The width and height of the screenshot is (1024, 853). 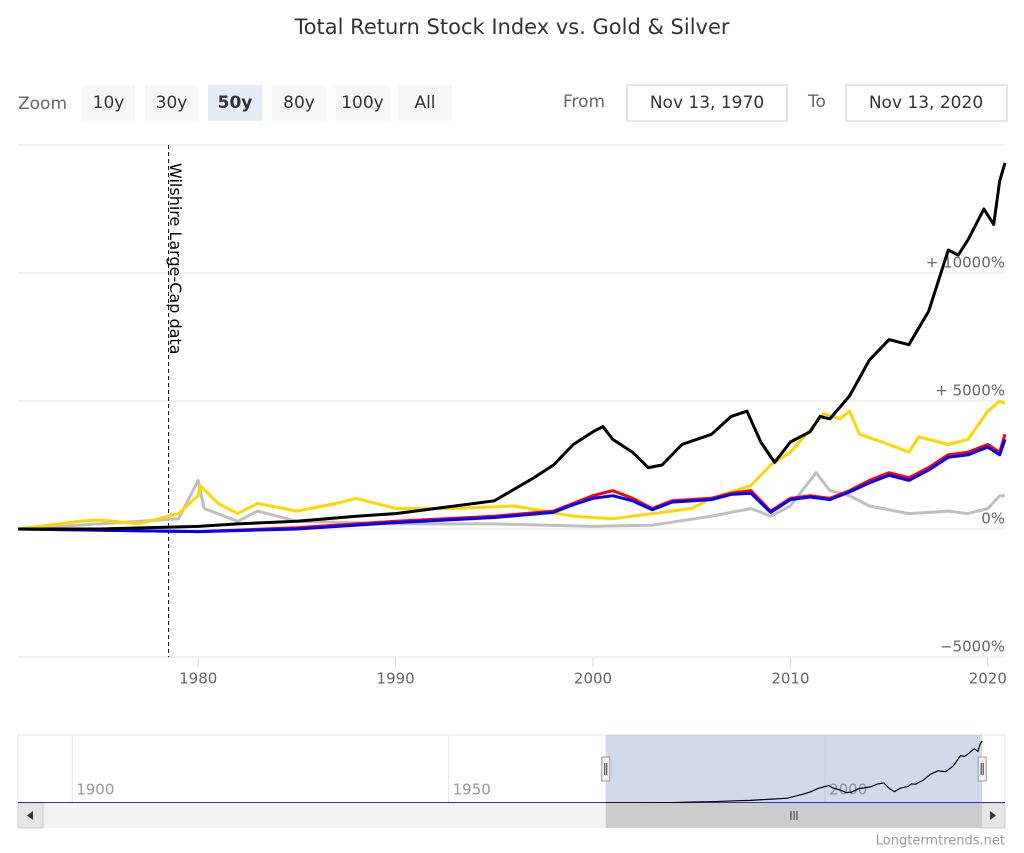 I want to click on to-input, so click(x=926, y=103).